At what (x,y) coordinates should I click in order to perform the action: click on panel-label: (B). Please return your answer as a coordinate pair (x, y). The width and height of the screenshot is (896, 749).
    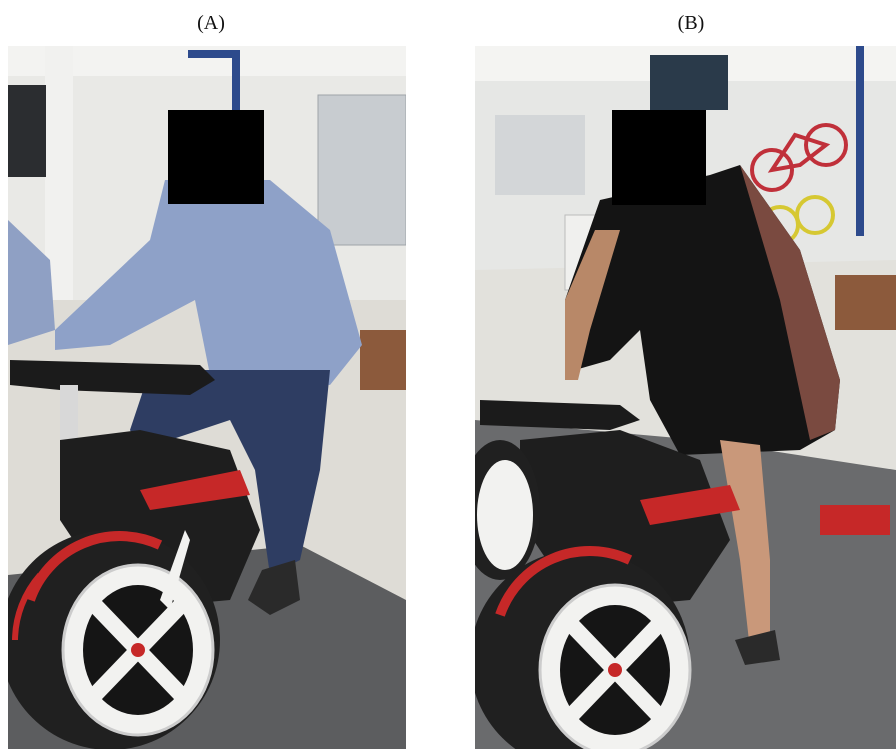
    Looking at the image, I should click on (691, 23).